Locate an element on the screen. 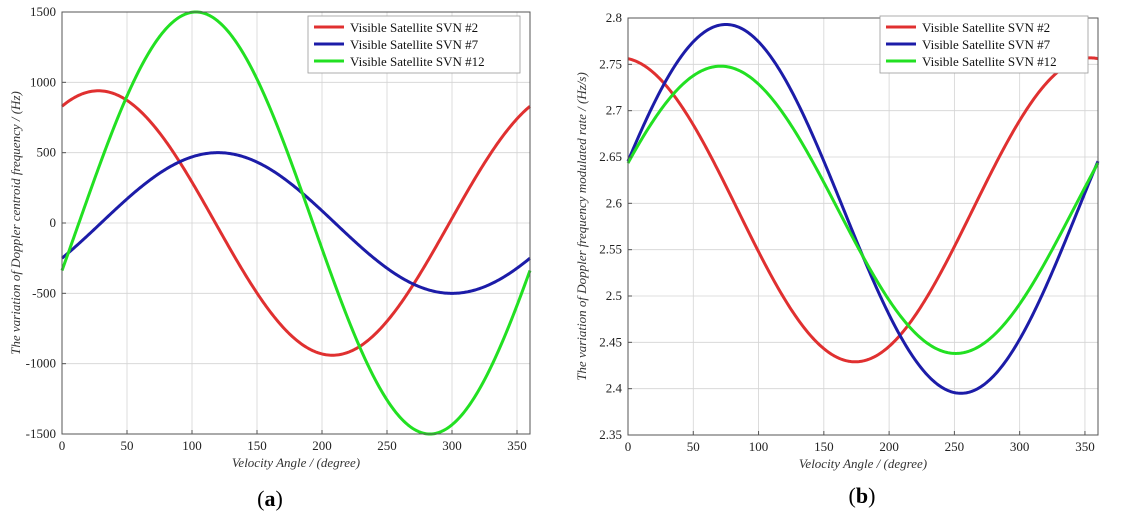  y-tick-label: 500 is located at coordinates (47, 152).